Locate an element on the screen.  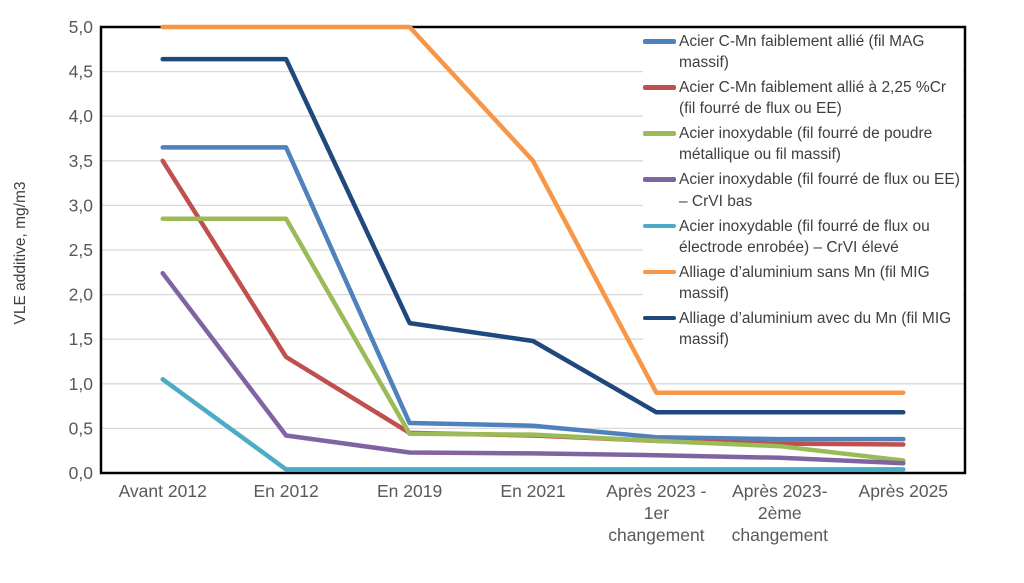
y-axis-title: VLE additive, mg/m3 is located at coordinates (20, 252).